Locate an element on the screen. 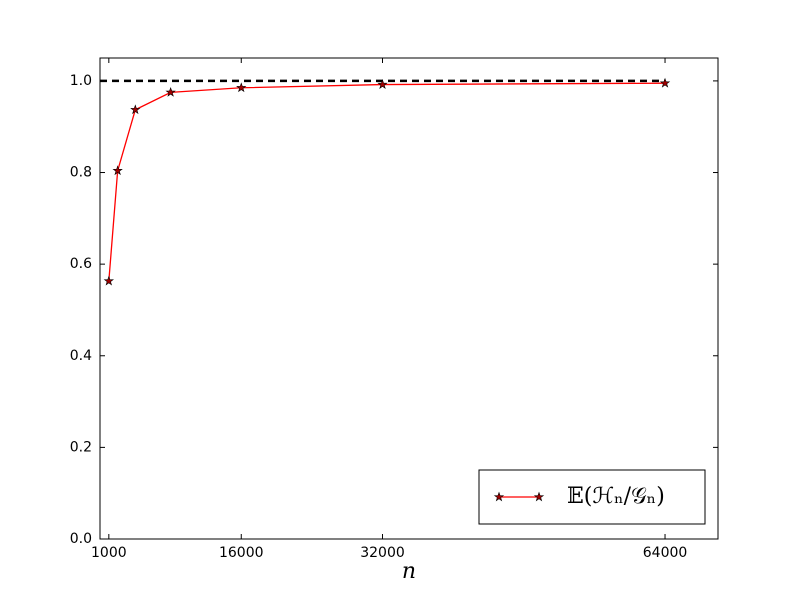 Image resolution: width=800 pixels, height=604 pixels. legend-label: 𝔼(ℋₙ/𝒢ₙ) is located at coordinates (616, 496).